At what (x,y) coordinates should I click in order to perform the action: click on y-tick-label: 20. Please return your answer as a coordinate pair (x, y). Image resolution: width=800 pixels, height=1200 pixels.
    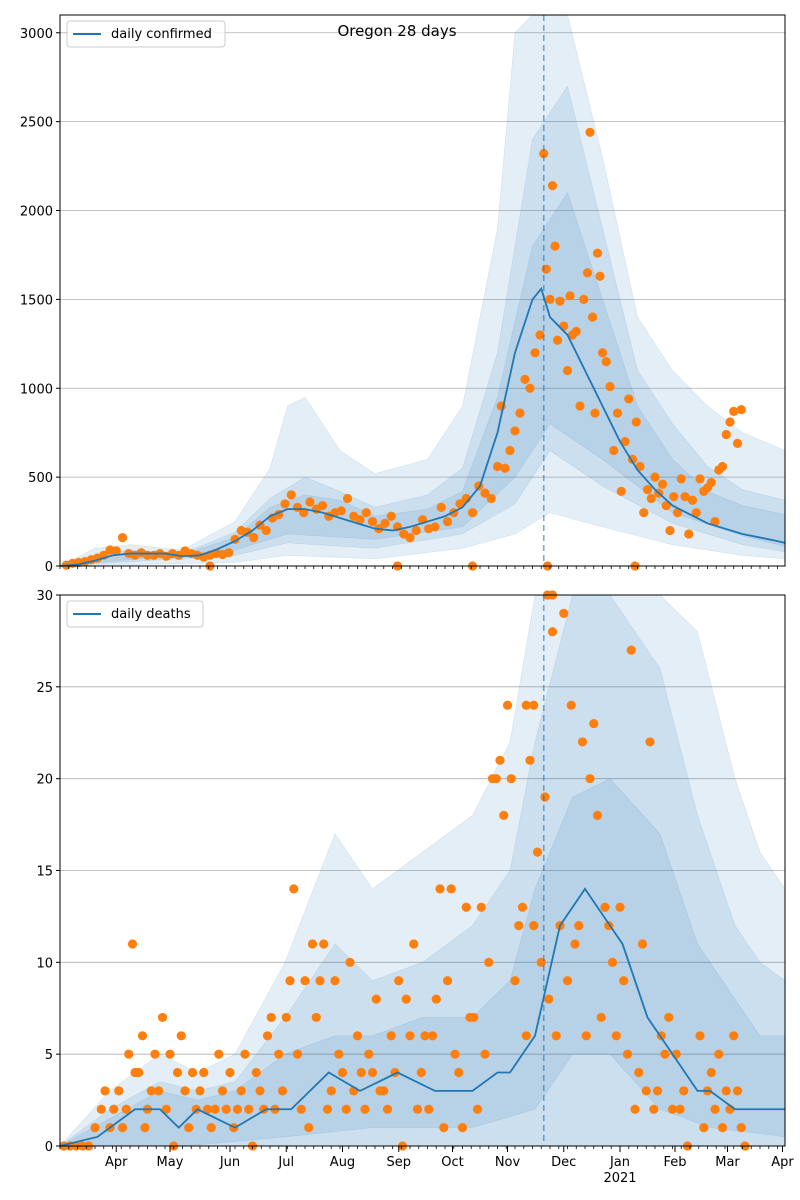
    Looking at the image, I should click on (44, 780).